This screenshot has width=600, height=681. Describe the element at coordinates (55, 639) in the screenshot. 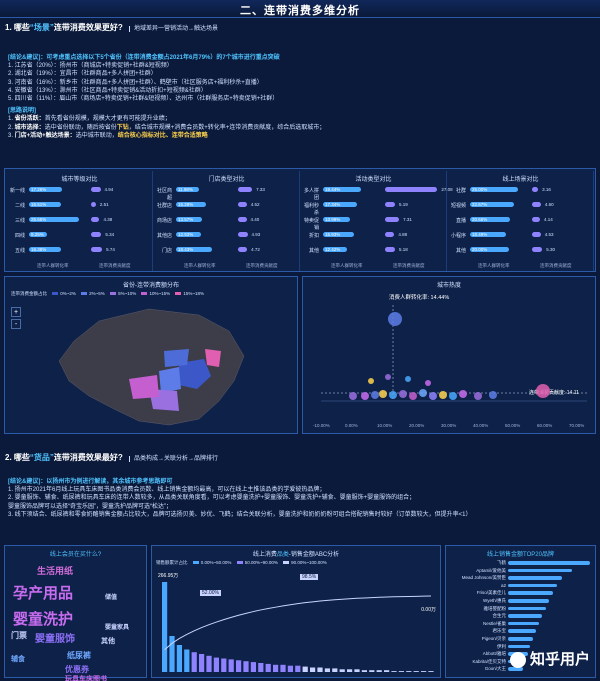

I see `wordcloud-word: 婴童服饰` at that location.